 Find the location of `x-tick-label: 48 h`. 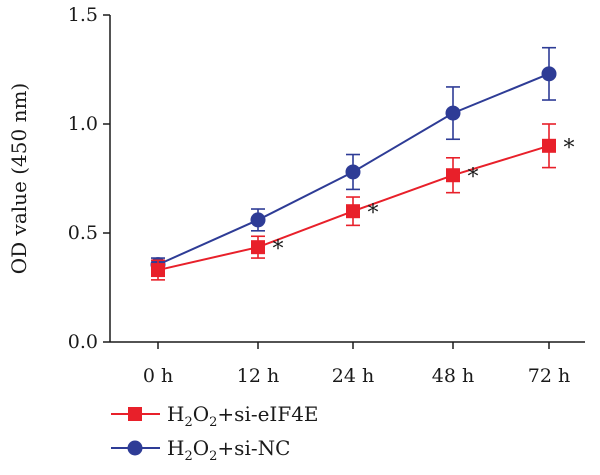

x-tick-label: 48 h is located at coordinates (453, 376).